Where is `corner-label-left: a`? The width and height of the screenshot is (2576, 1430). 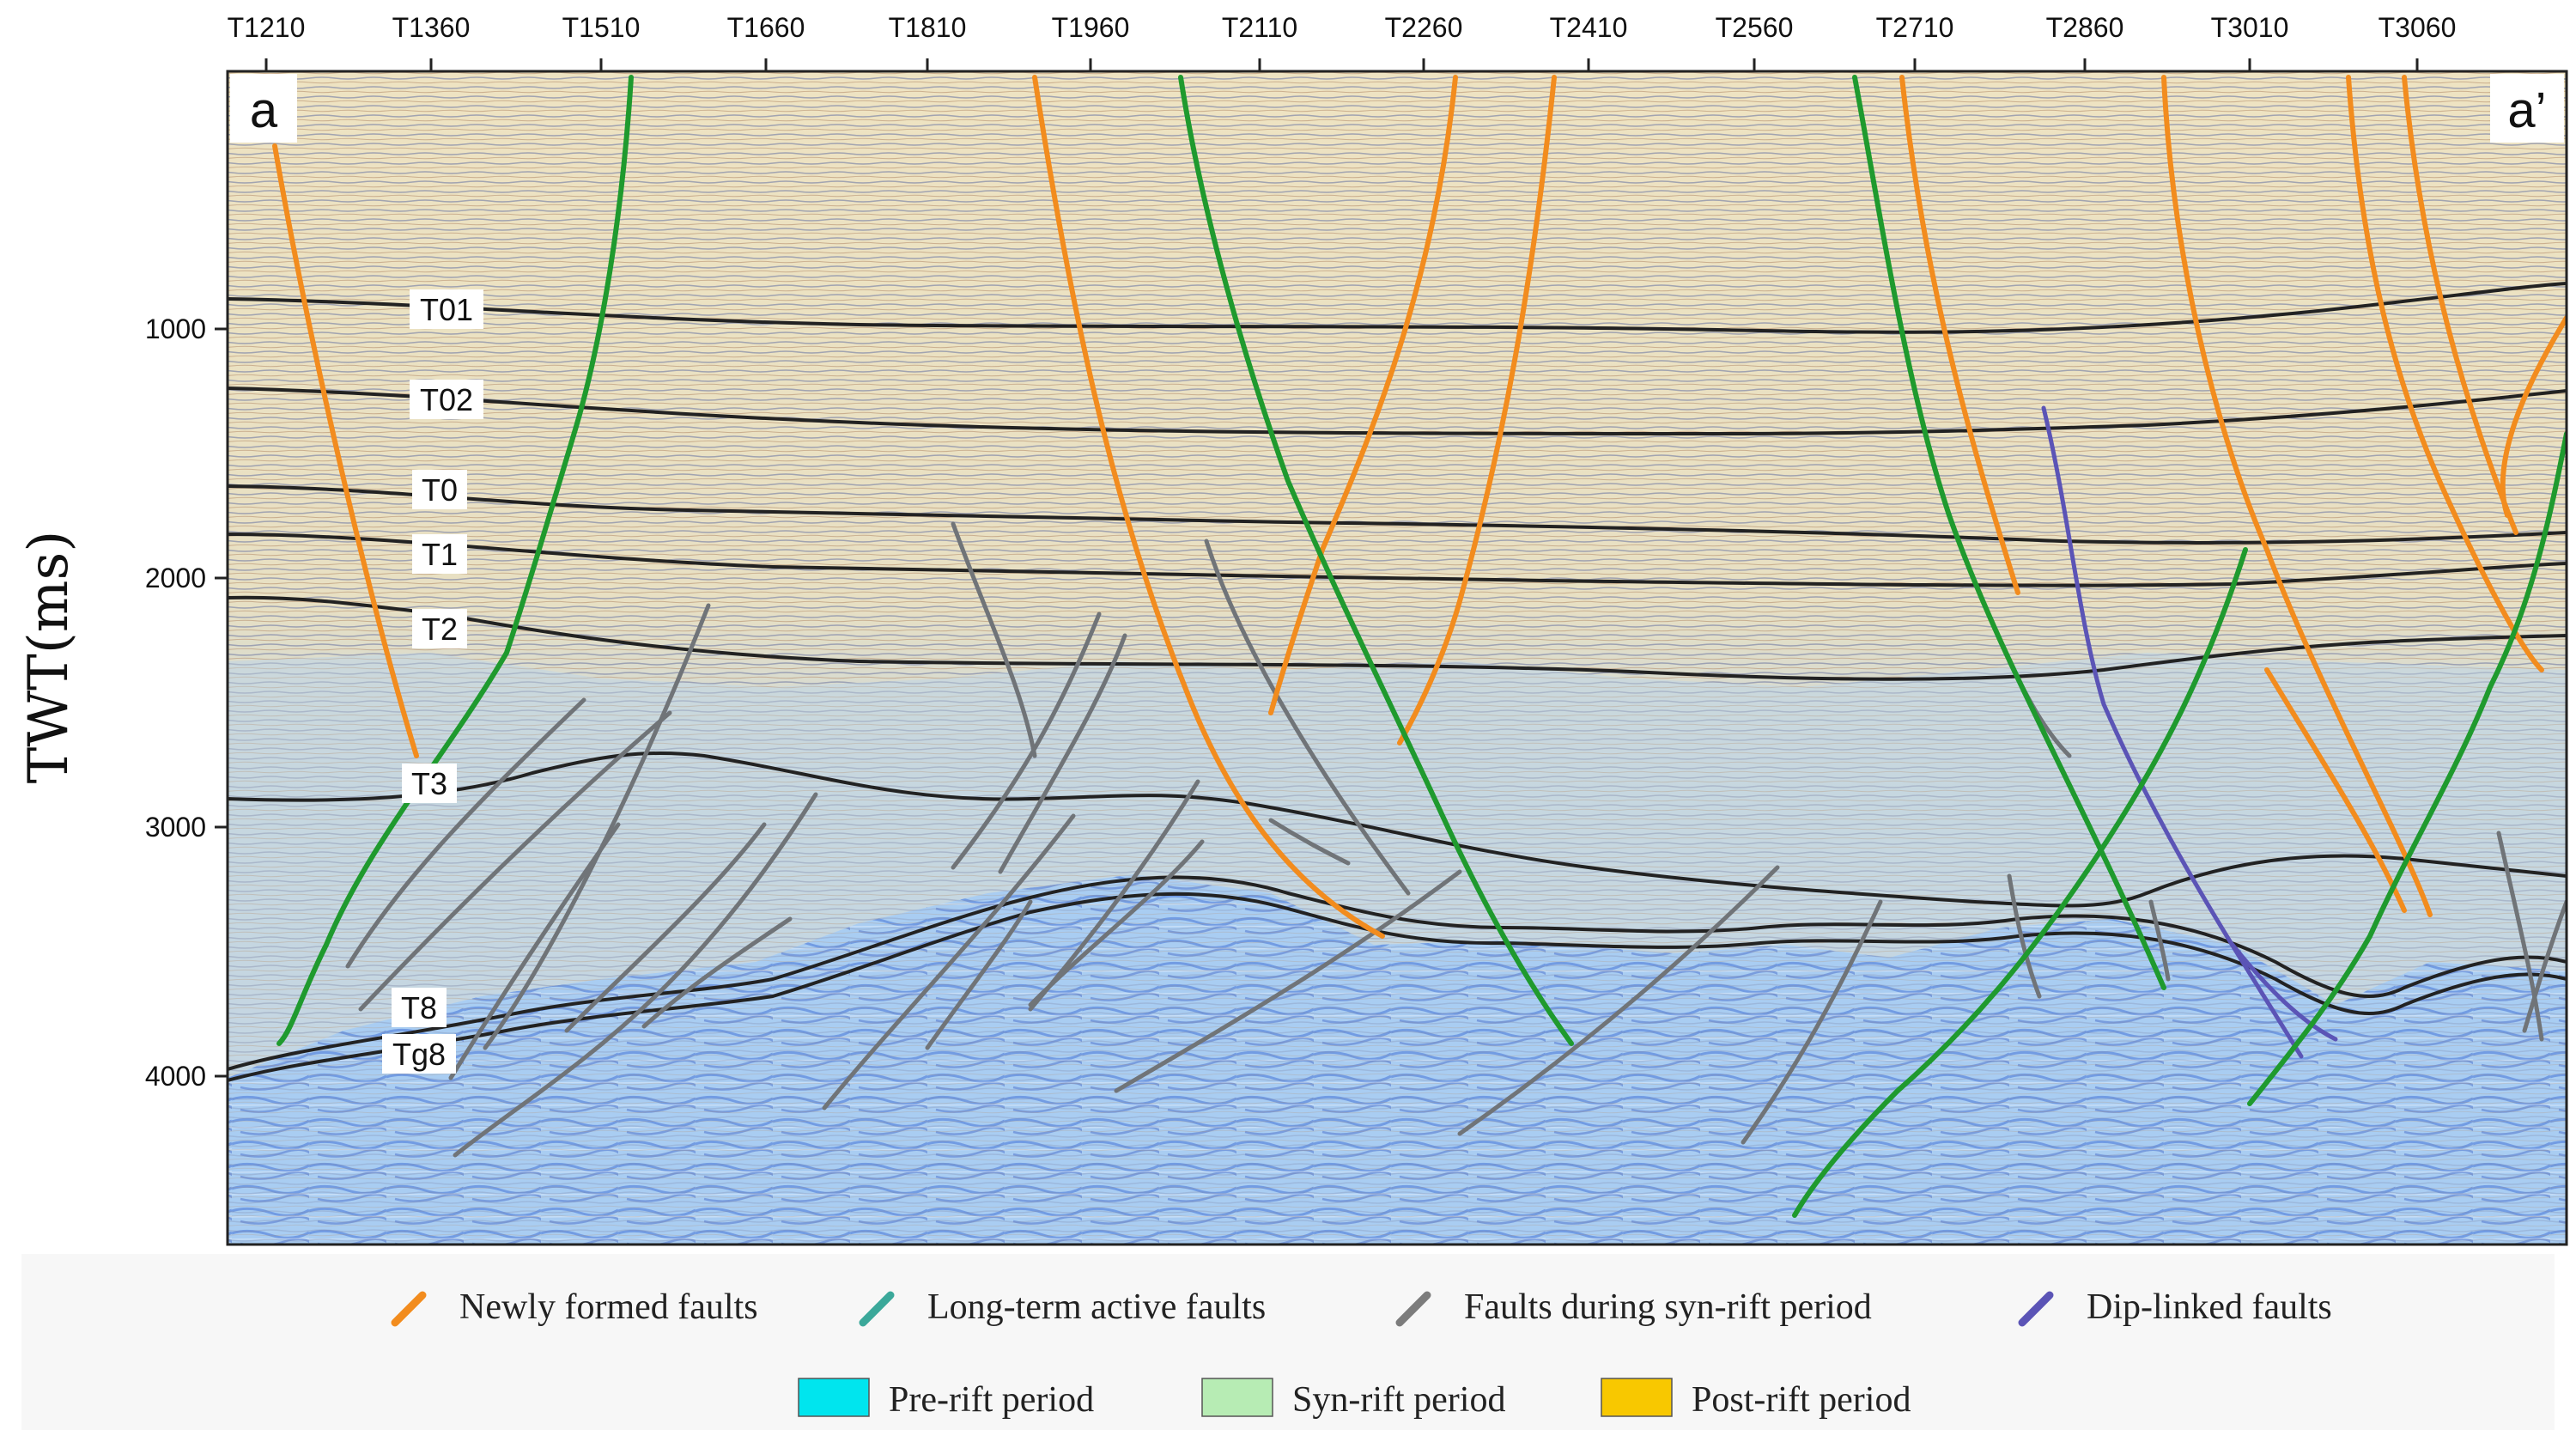
corner-label-left: a is located at coordinates (263, 108).